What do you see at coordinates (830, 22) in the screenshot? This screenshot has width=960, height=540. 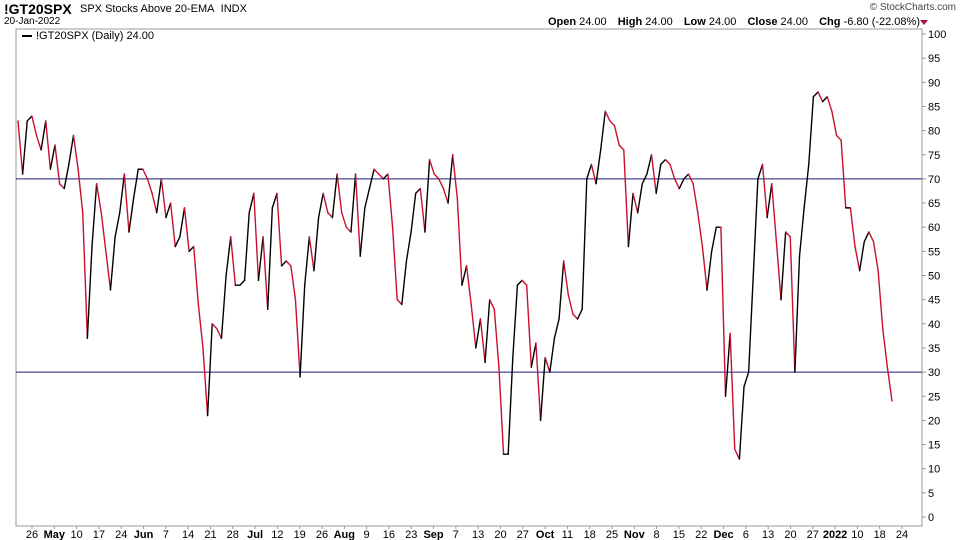 I see `chg-label: Chg` at bounding box center [830, 22].